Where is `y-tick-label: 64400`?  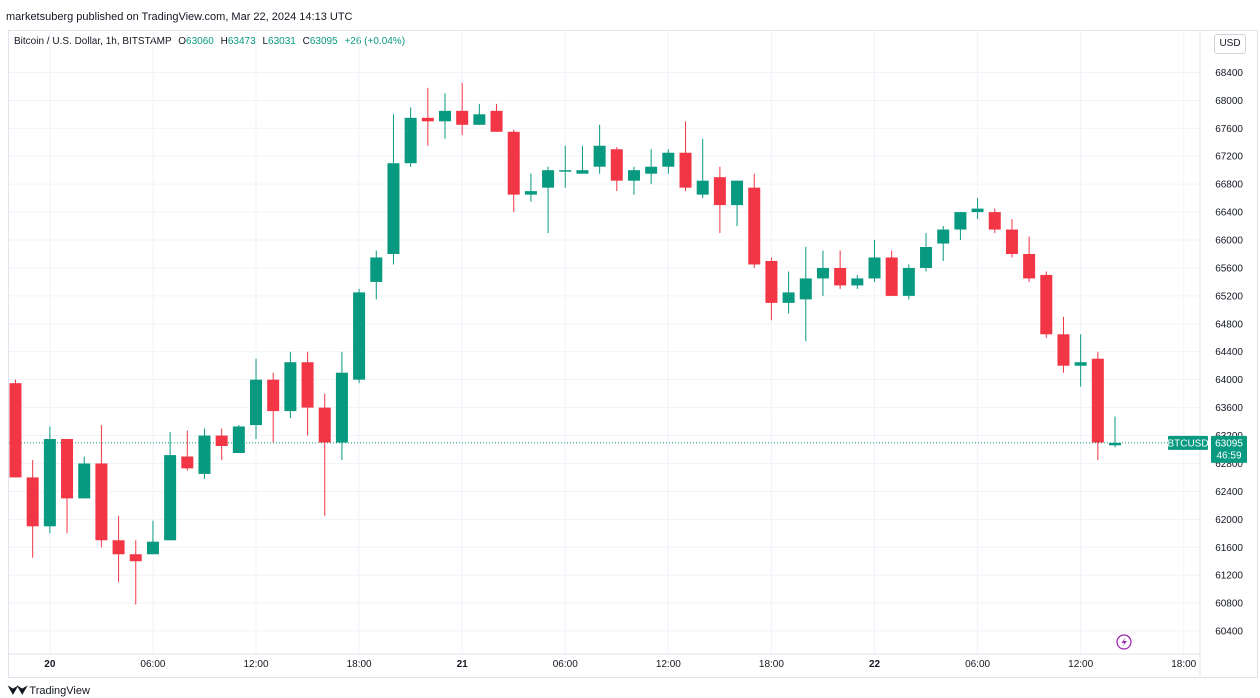
y-tick-label: 64400 is located at coordinates (1229, 352).